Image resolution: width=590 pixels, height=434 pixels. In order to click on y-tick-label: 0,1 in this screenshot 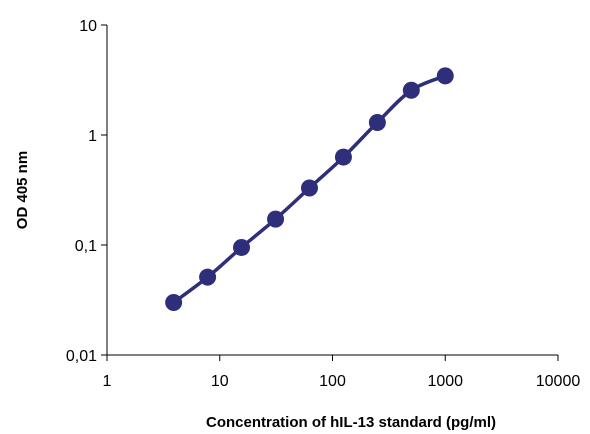, I will do `click(86, 246)`.